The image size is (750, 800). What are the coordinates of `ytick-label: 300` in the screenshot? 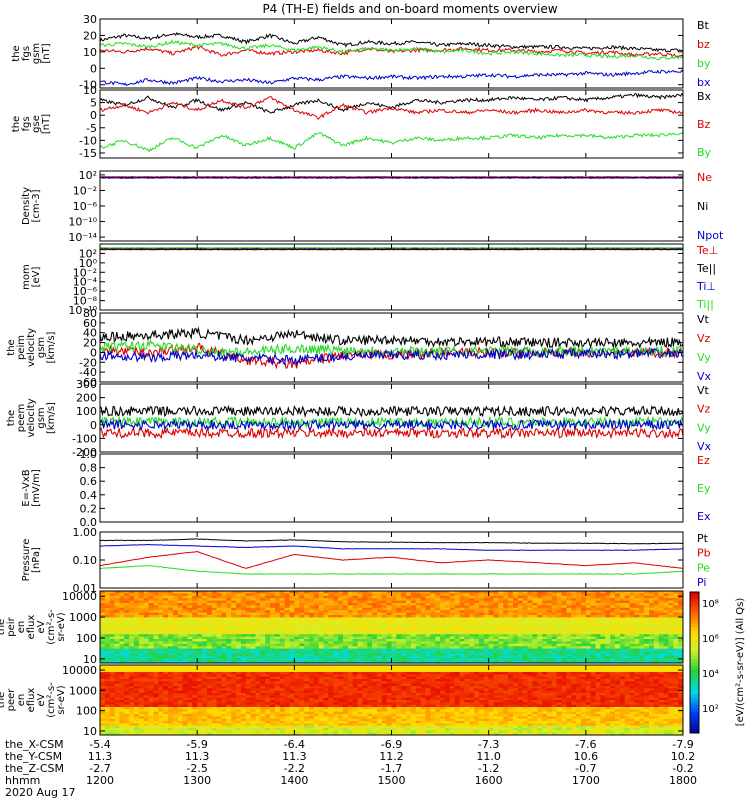 It's located at (86, 384).